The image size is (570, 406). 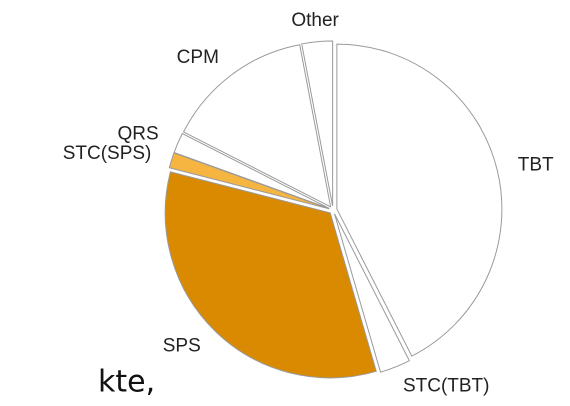 I want to click on slice-label: SPS, so click(x=182, y=345).